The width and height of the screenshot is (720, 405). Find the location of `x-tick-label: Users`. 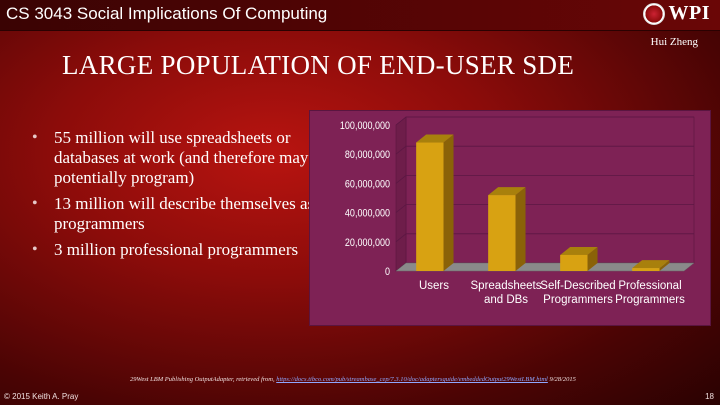

x-tick-label: Users is located at coordinates (434, 286).